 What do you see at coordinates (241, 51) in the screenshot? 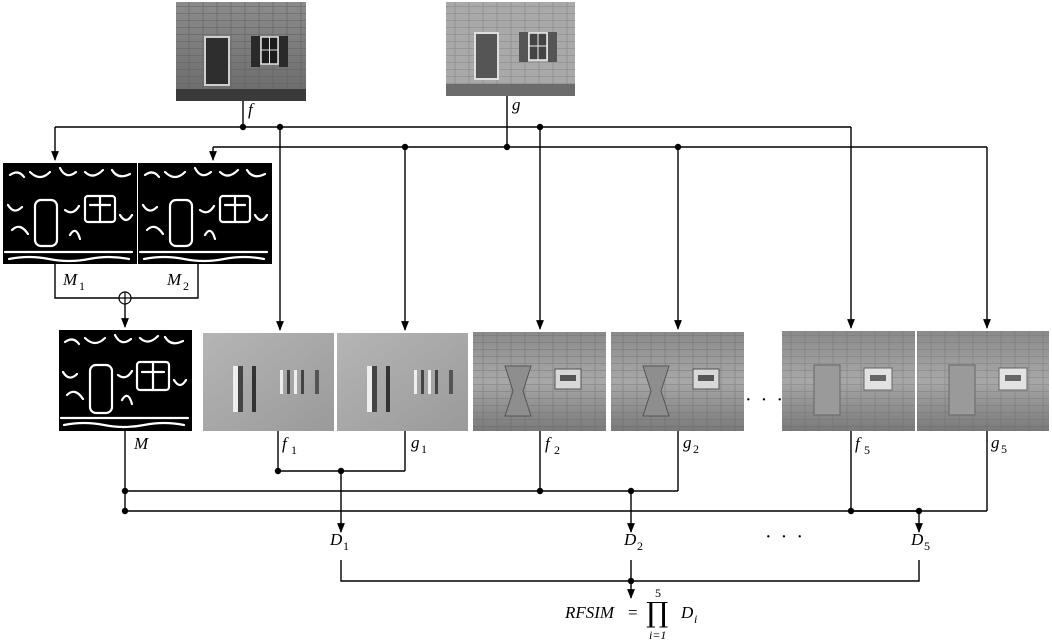
I see `image-f` at bounding box center [241, 51].